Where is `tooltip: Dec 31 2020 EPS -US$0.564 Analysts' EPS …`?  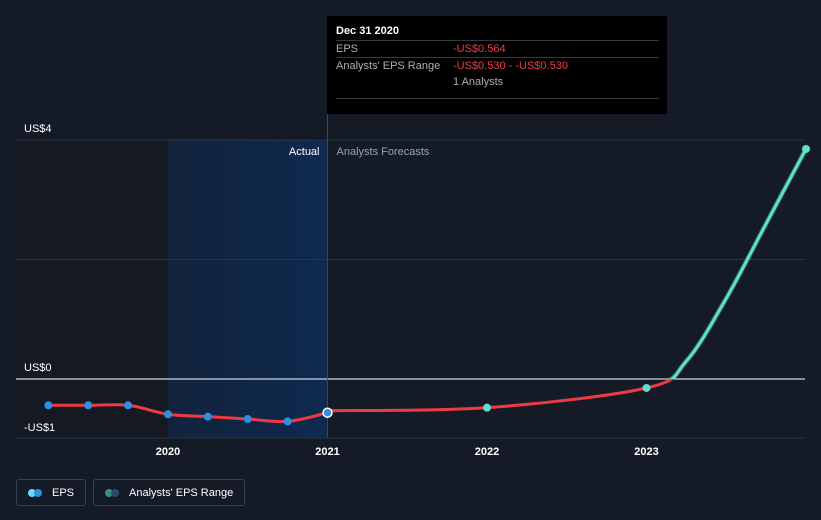
tooltip: Dec 31 2020 EPS -US$0.564 Analysts' EPS … is located at coordinates (497, 65).